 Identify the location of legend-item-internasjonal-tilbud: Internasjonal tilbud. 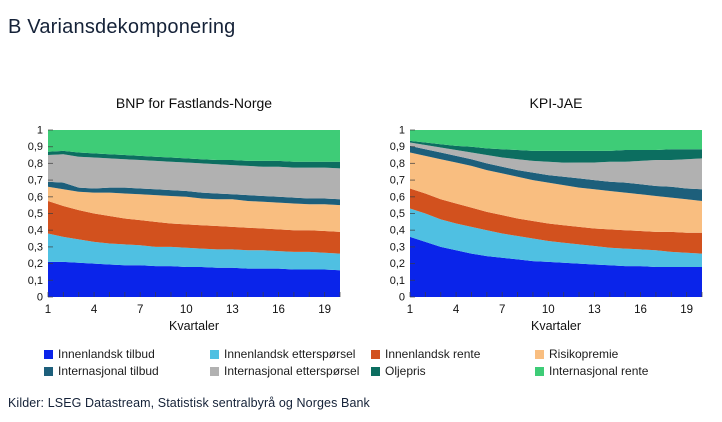
(127, 371).